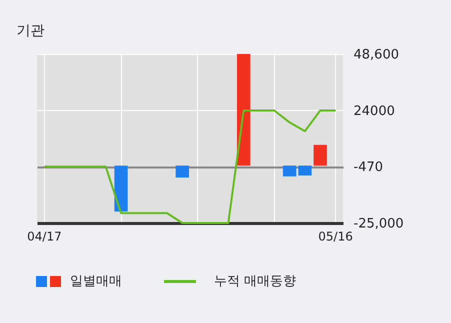 The height and width of the screenshot is (323, 451). What do you see at coordinates (30, 31) in the screenshot?
I see `chart-title: 기관` at bounding box center [30, 31].